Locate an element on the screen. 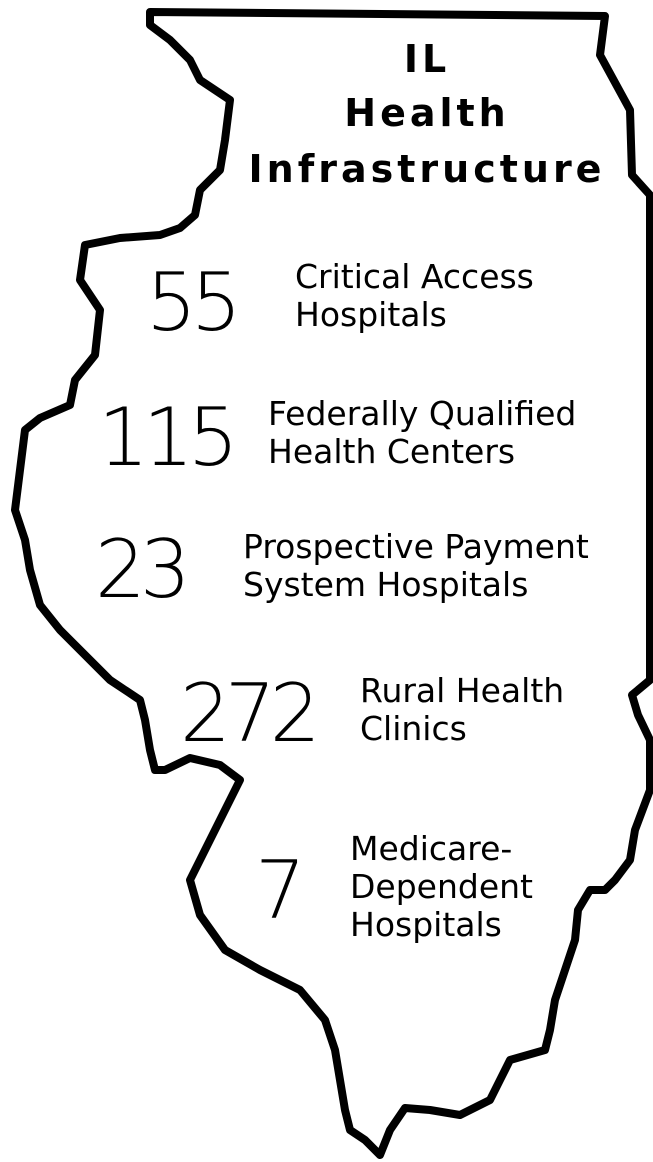 This screenshot has width=653, height=1162. title-line: Health is located at coordinates (426, 113).